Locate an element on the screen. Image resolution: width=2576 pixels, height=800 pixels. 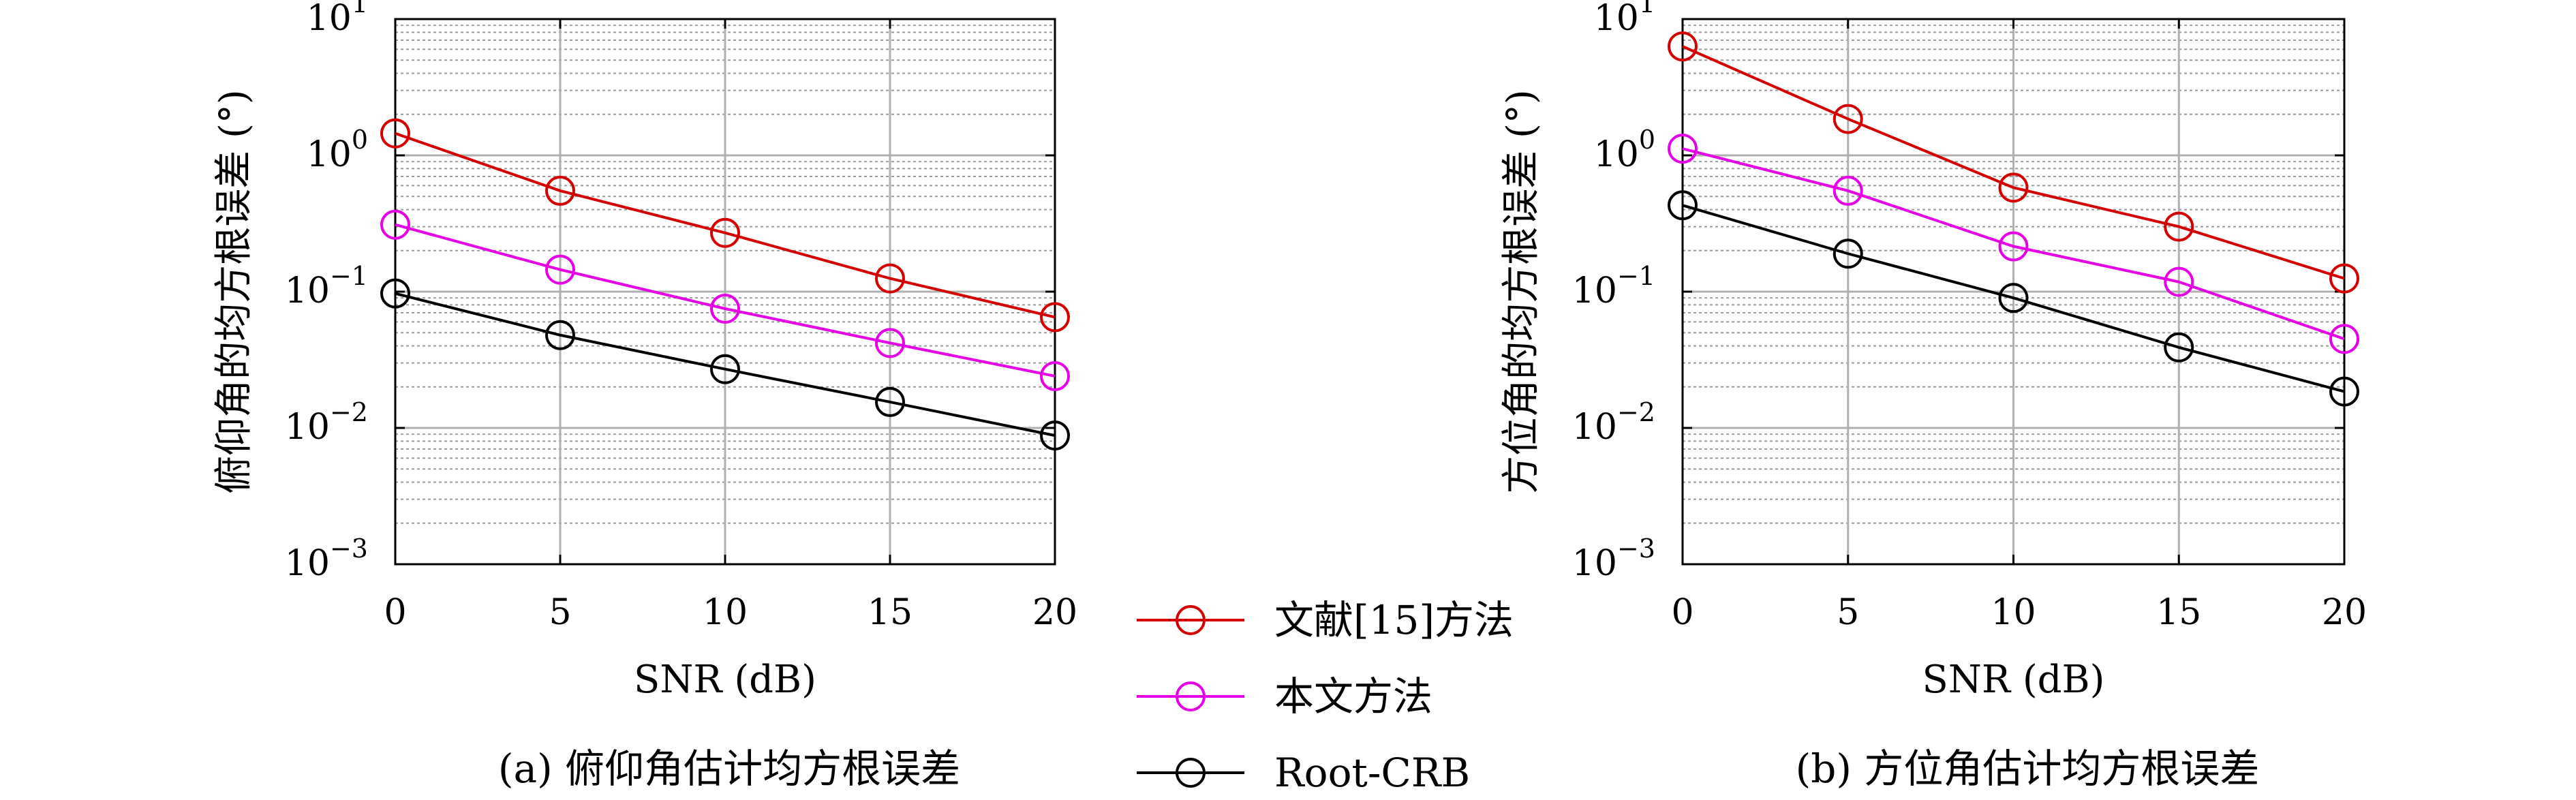
panel-a-y-tick-label: 10⁻² is located at coordinates (326, 422).